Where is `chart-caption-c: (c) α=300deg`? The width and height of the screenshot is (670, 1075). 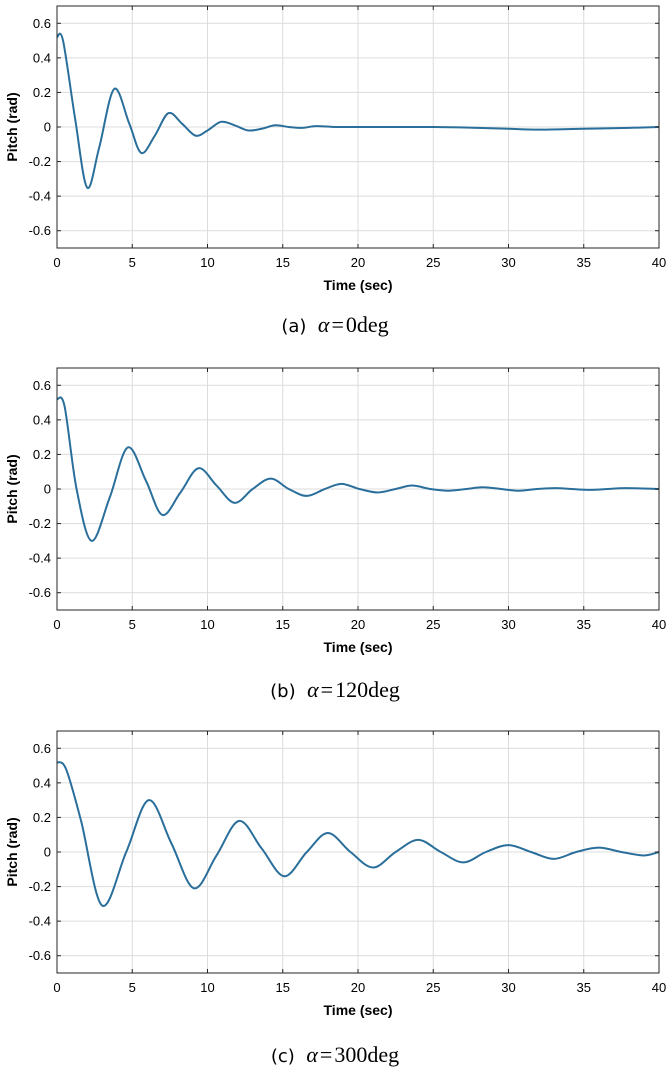 chart-caption-c: (c) α=300deg is located at coordinates (335, 1055).